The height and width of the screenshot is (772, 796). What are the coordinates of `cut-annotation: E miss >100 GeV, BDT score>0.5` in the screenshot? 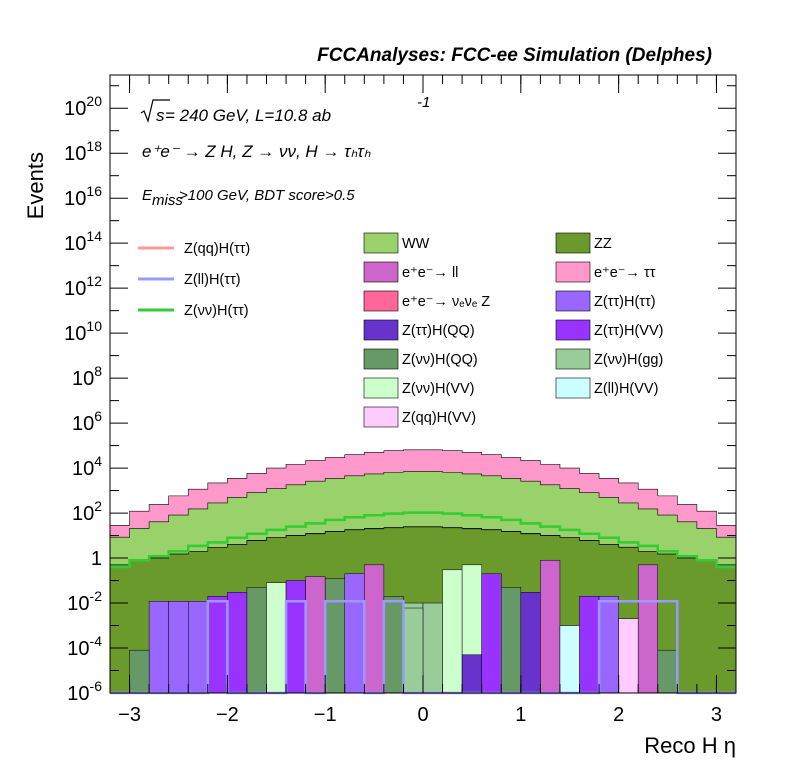 It's located at (248, 198).